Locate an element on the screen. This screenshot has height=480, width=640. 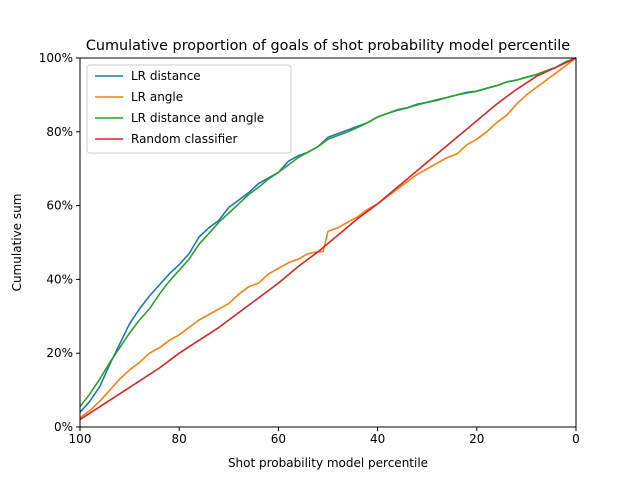
legend-label: LR distance and angle is located at coordinates (197, 118).